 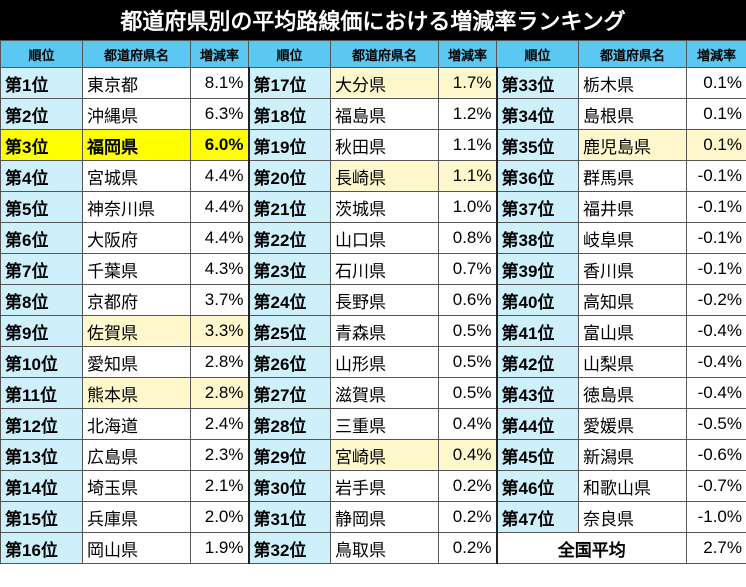 What do you see at coordinates (41, 300) in the screenshot?
I see `rank-cell: 第8位` at bounding box center [41, 300].